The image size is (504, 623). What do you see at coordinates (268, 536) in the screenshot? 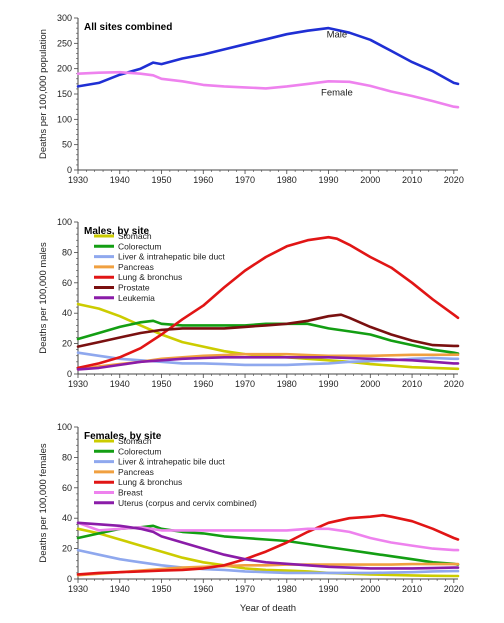
I see `series-line-breast` at bounding box center [268, 536].